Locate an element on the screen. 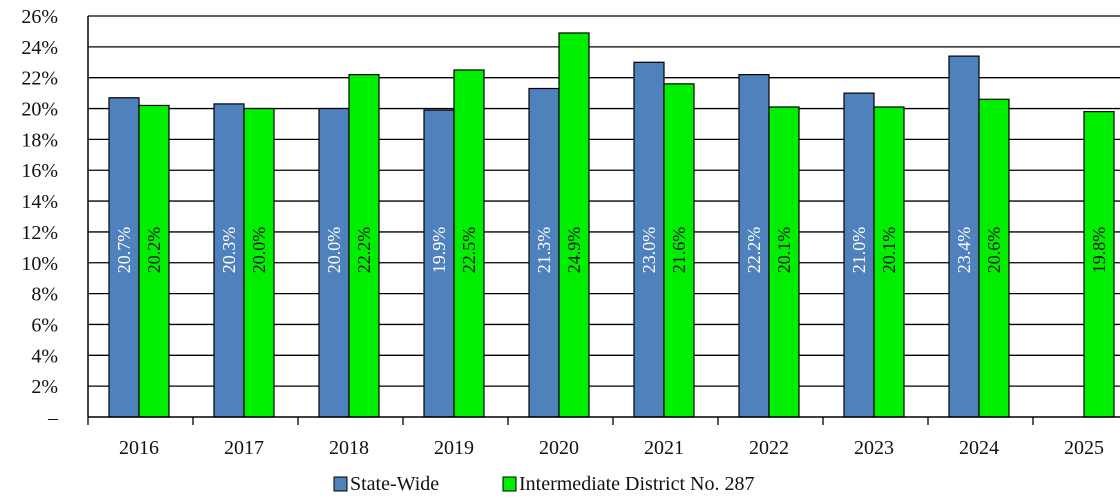  legend-label: State-Wide is located at coordinates (394, 484).